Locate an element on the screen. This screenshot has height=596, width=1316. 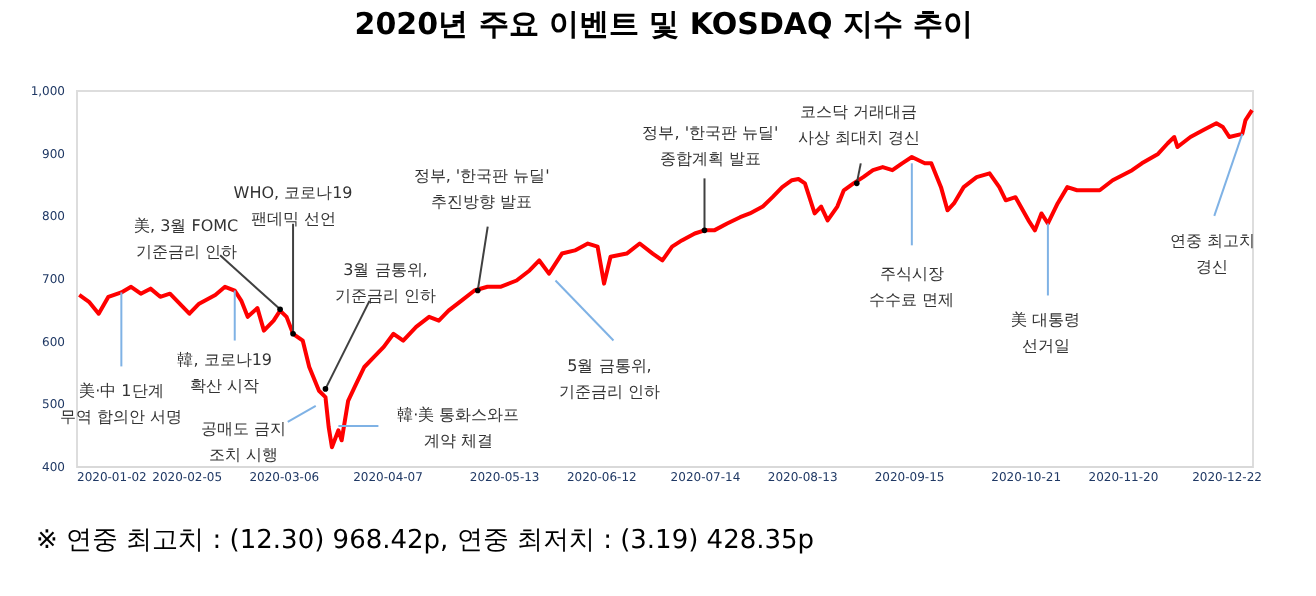
annotation: 5월 금통위, 기준금리 인하 is located at coordinates (609, 378).